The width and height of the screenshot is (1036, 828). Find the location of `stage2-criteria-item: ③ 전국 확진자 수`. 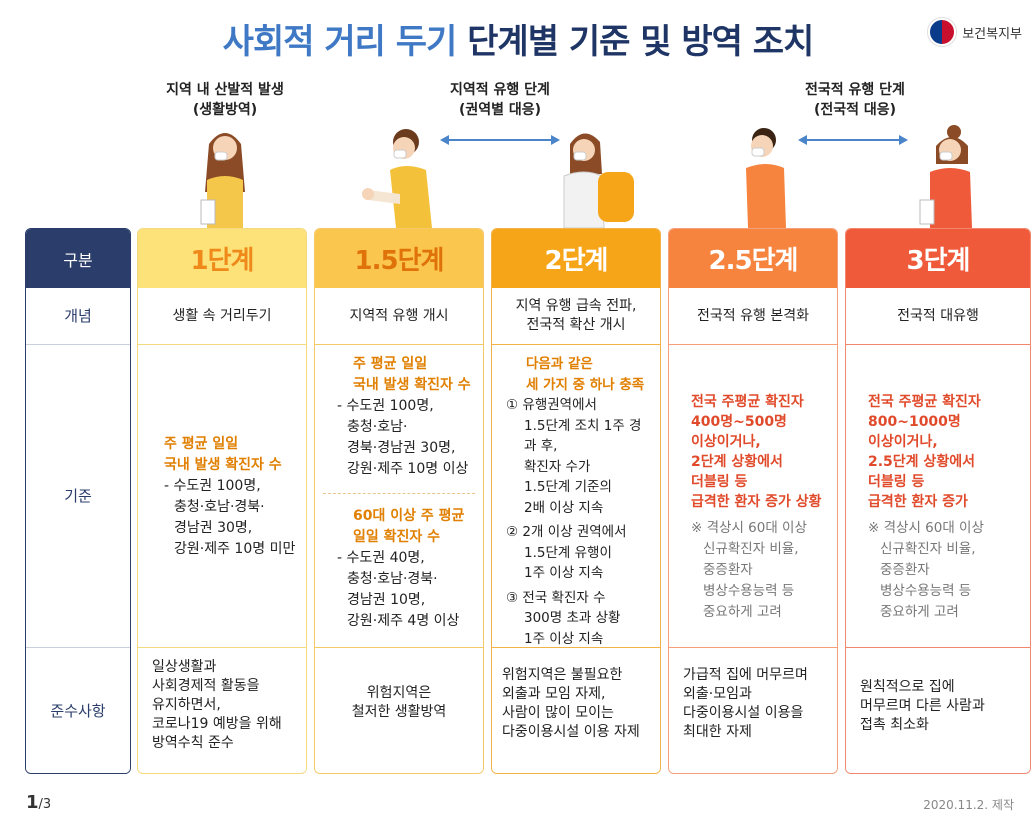

stage2-criteria-item: ③ 전국 확진자 수 is located at coordinates (556, 597).